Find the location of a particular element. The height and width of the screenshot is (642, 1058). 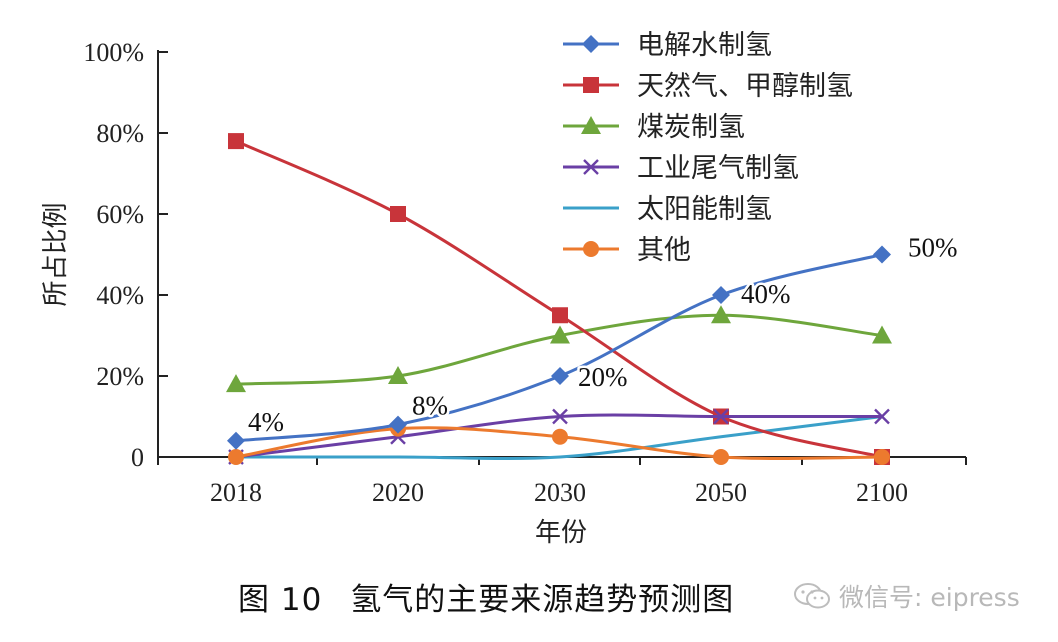

data-label: 8% is located at coordinates (430, 406).